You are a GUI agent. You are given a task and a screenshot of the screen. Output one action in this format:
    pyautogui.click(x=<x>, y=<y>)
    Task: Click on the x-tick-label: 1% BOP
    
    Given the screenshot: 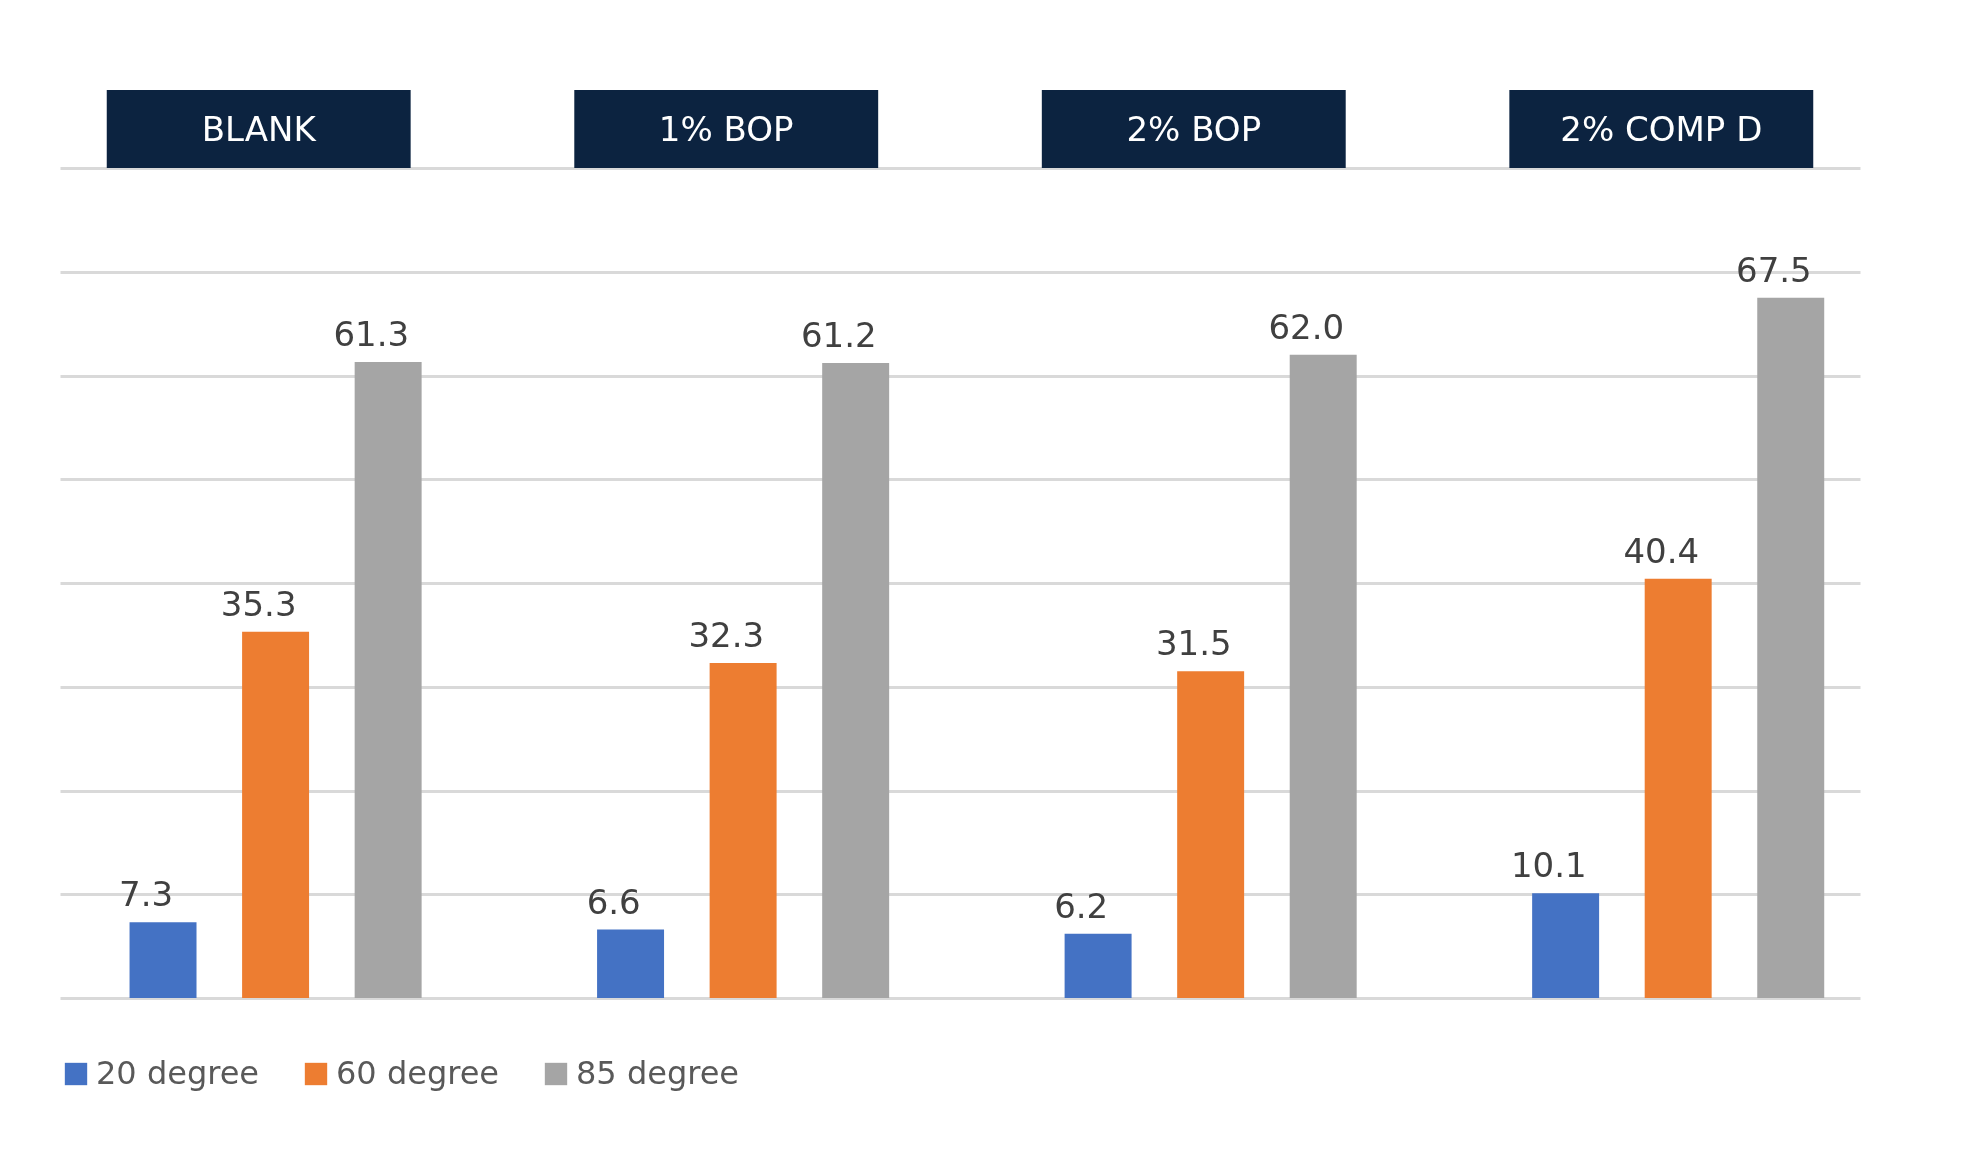 What is the action you would take?
    pyautogui.click(x=726, y=128)
    